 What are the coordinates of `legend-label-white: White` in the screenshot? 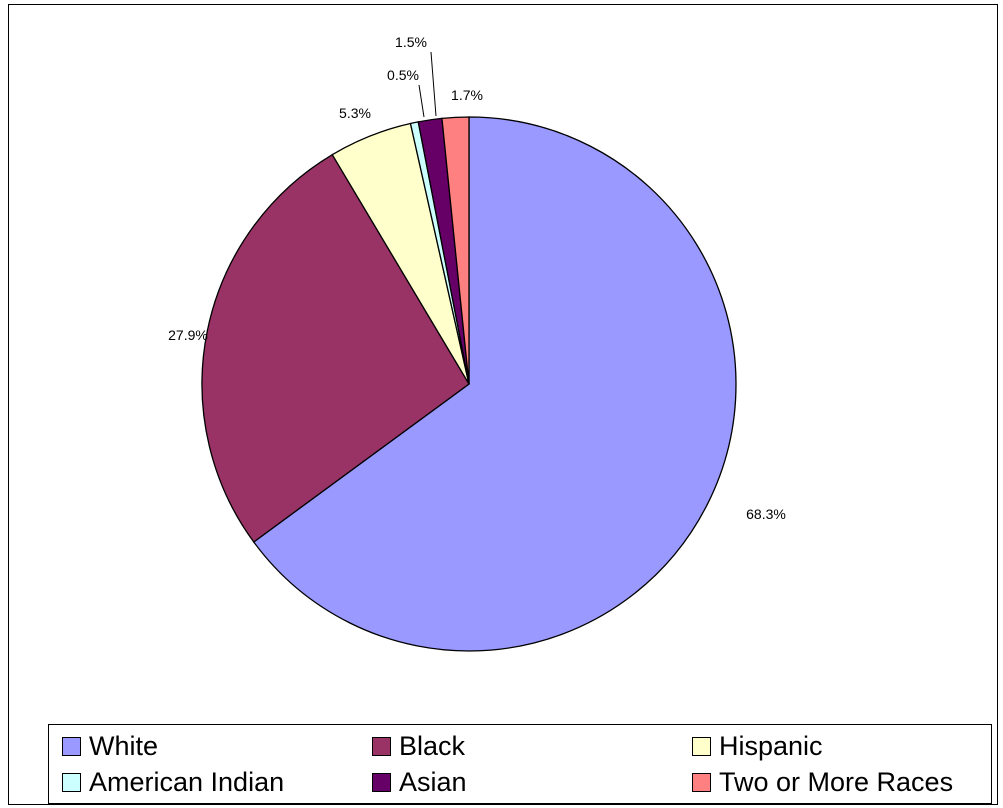 It's located at (124, 745).